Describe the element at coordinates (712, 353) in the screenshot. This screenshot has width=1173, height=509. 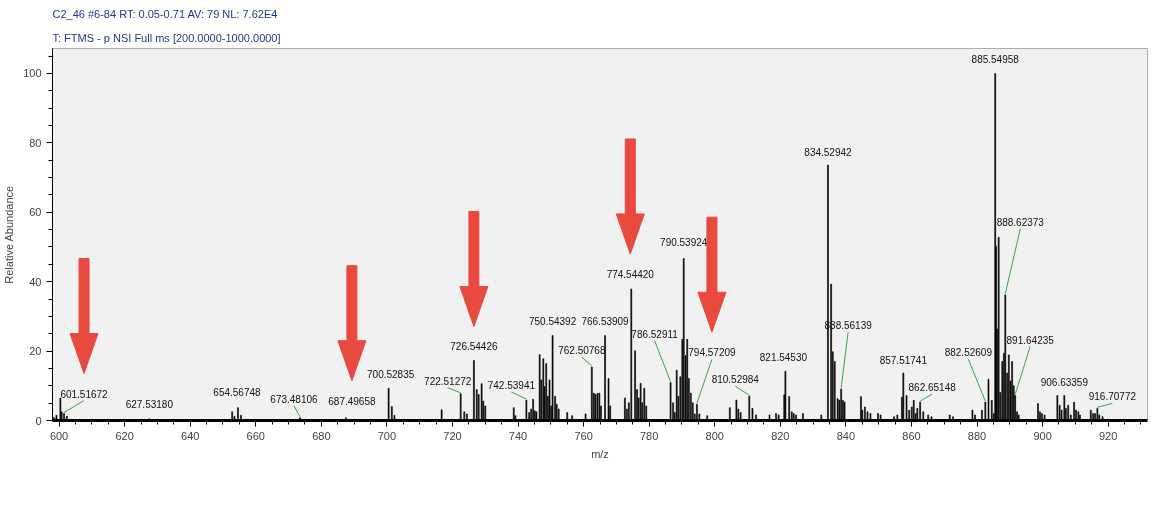
I see `annotation: 794.57209` at that location.